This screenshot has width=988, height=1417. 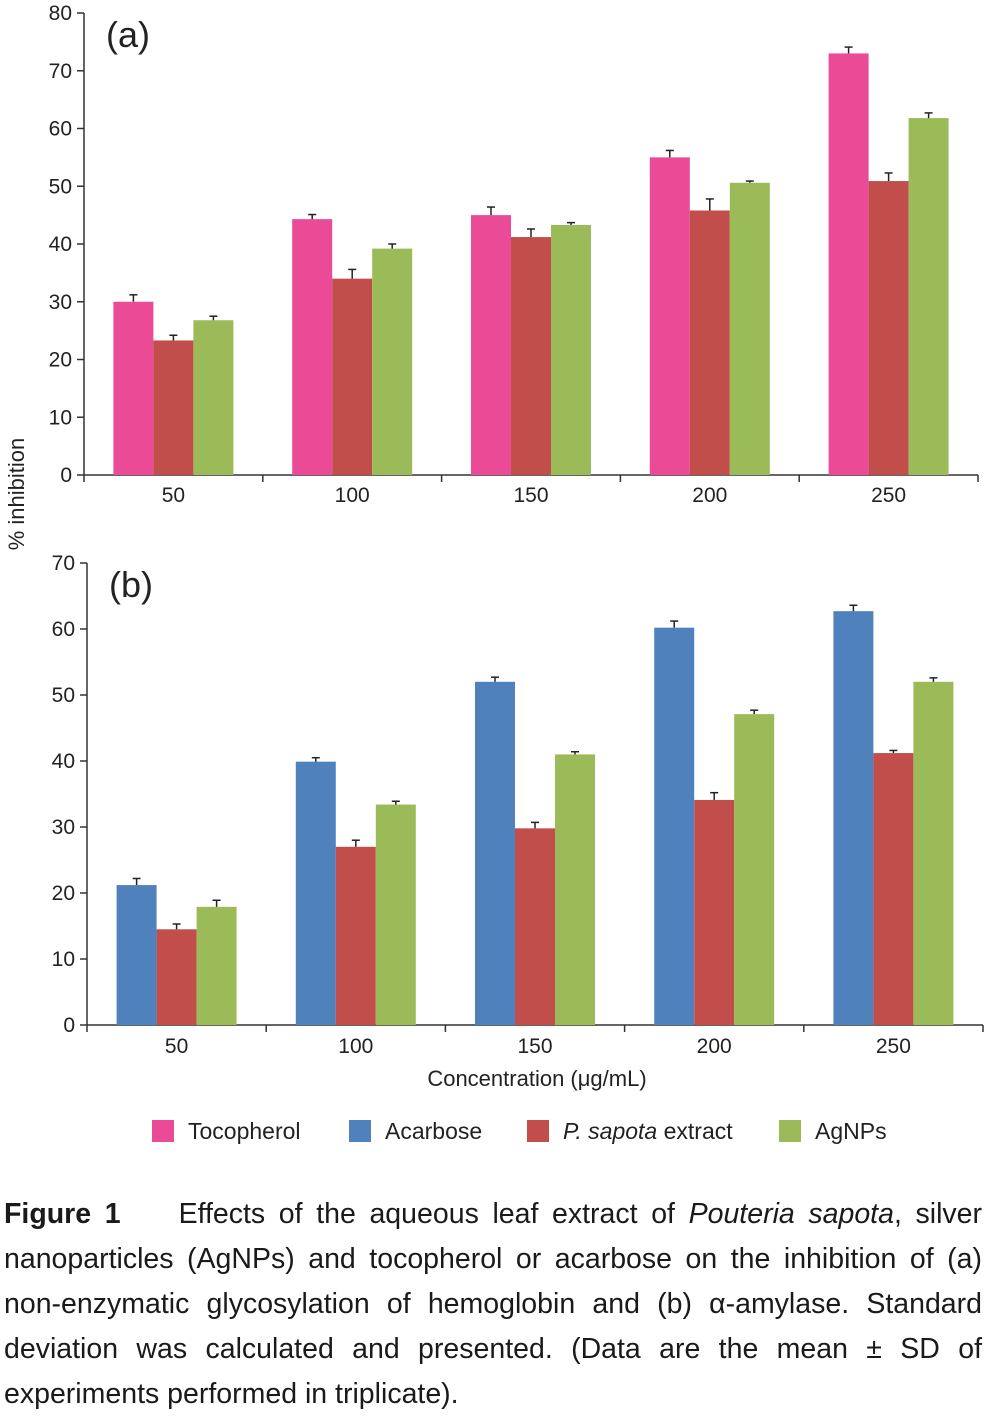 I want to click on legend-label: AgNPs, so click(x=851, y=1131).